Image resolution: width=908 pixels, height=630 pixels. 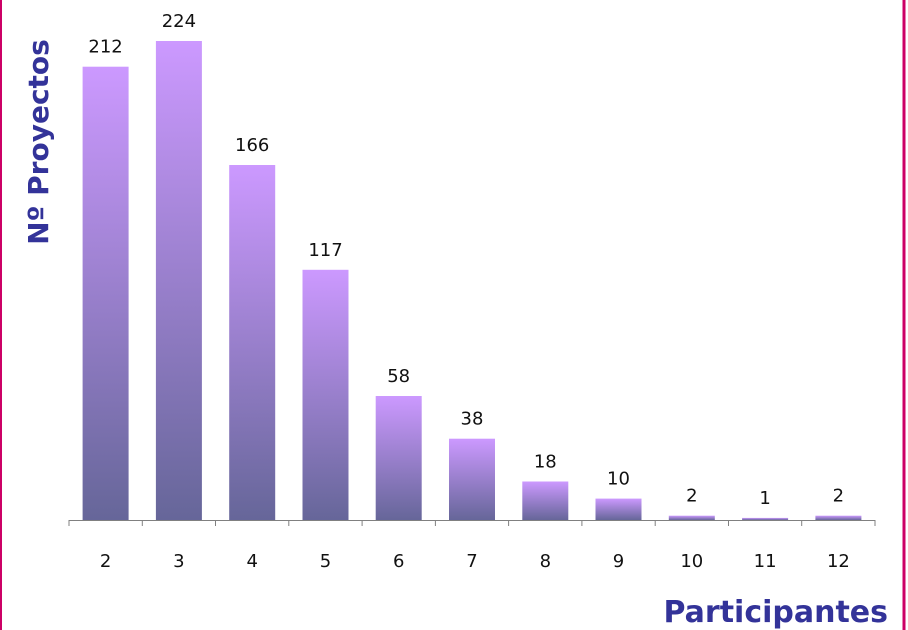 What do you see at coordinates (179, 21) in the screenshot?
I see `data-label-3: 224` at bounding box center [179, 21].